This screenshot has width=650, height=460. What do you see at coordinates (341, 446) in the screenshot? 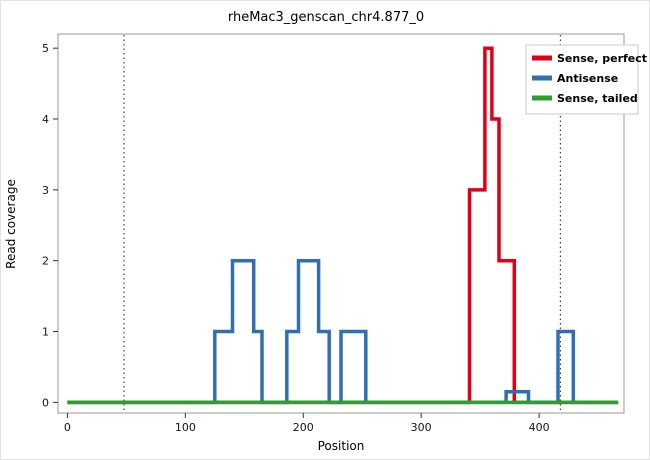
I see `x-axis-label: Position` at bounding box center [341, 446].